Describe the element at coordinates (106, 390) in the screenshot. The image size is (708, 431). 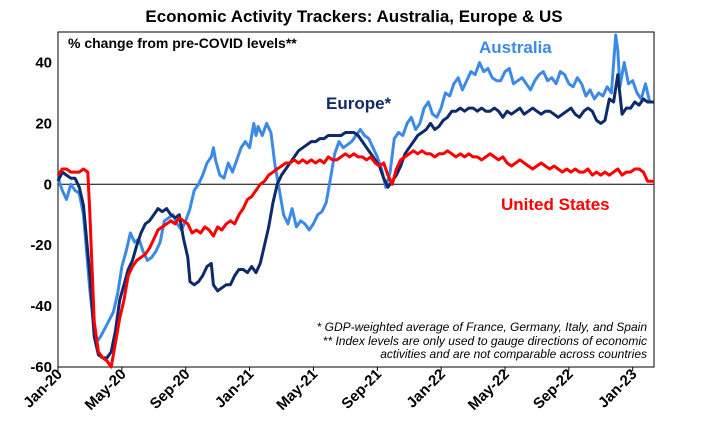
I see `x-tick-label: May-20` at that location.